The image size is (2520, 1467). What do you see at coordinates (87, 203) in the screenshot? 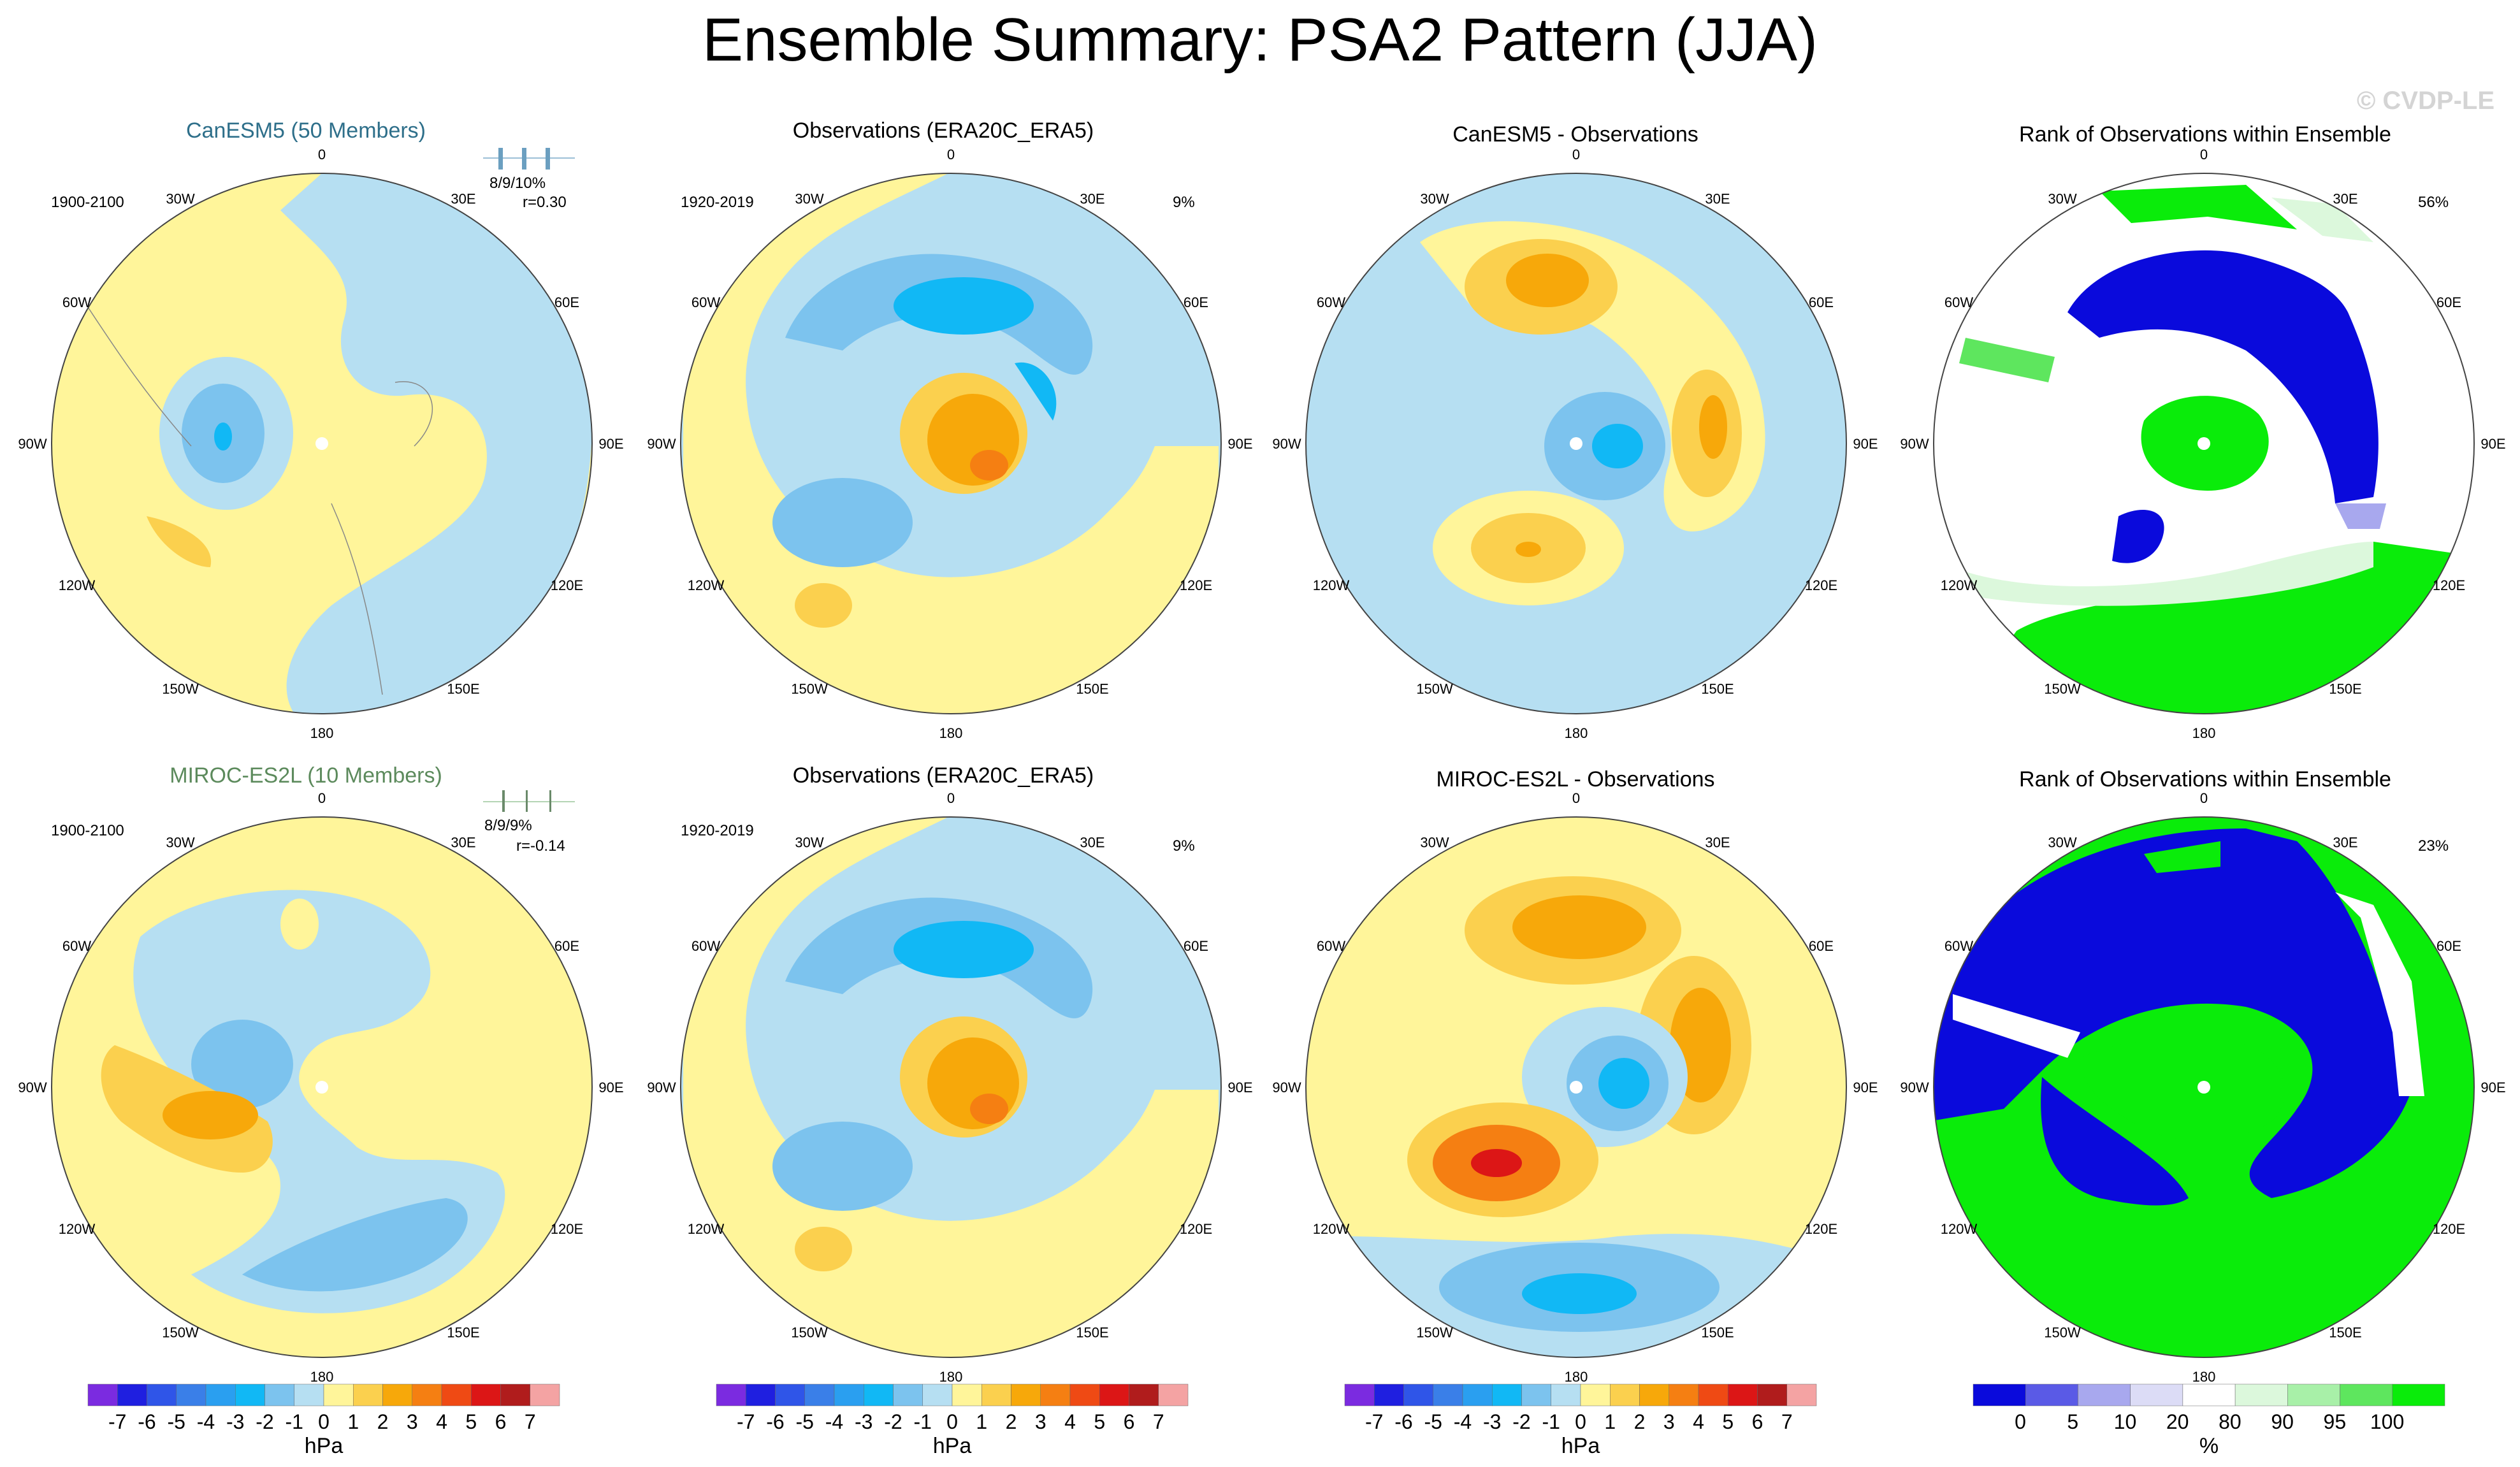
I see `period-1: 1900-2100` at bounding box center [87, 203].